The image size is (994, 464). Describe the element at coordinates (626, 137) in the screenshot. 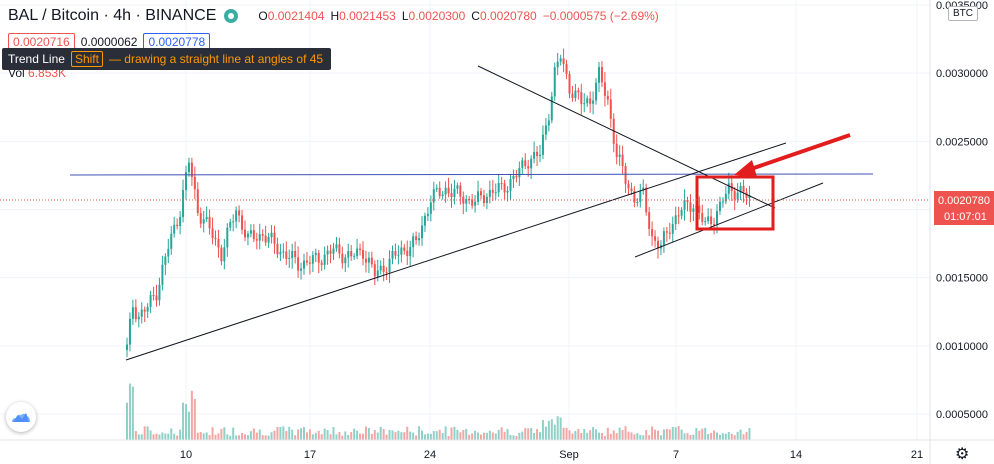

I see `trendline-resistance` at that location.